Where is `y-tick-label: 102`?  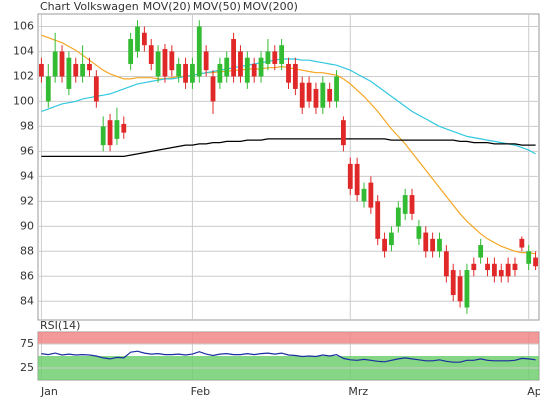 y-tick-label: 102 is located at coordinates (23, 75).